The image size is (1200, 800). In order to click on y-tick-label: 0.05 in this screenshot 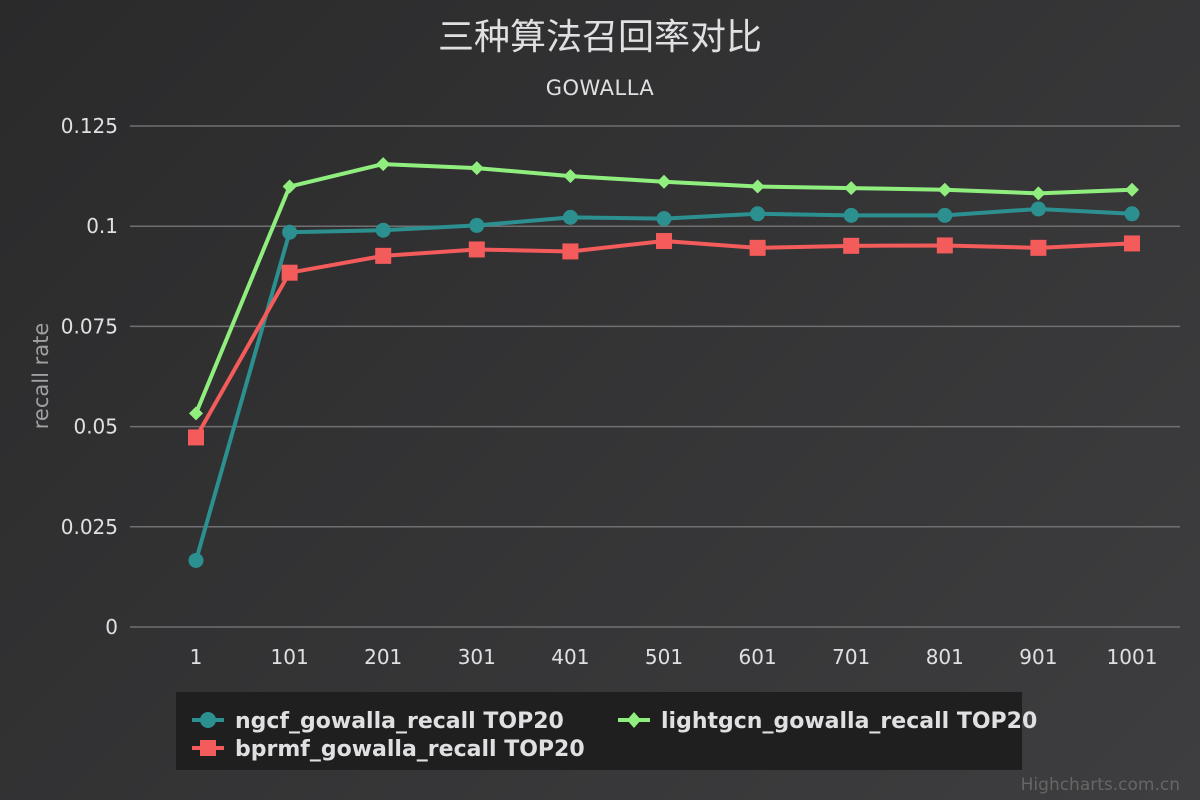, I will do `click(95, 427)`.